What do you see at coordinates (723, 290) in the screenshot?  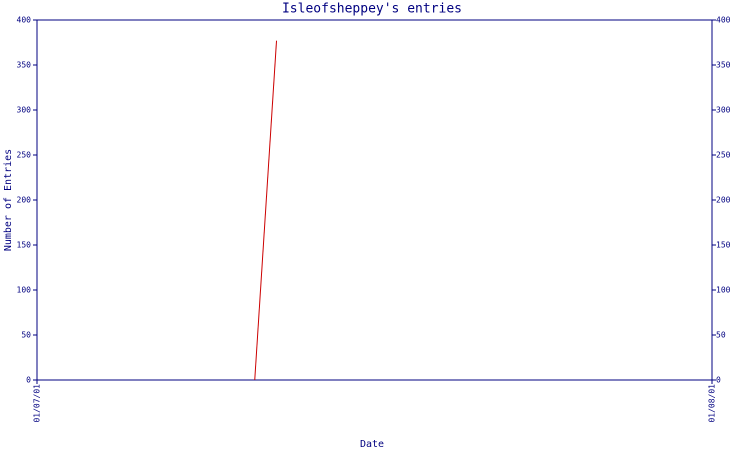 I see `y2-tick-label: 100` at bounding box center [723, 290].